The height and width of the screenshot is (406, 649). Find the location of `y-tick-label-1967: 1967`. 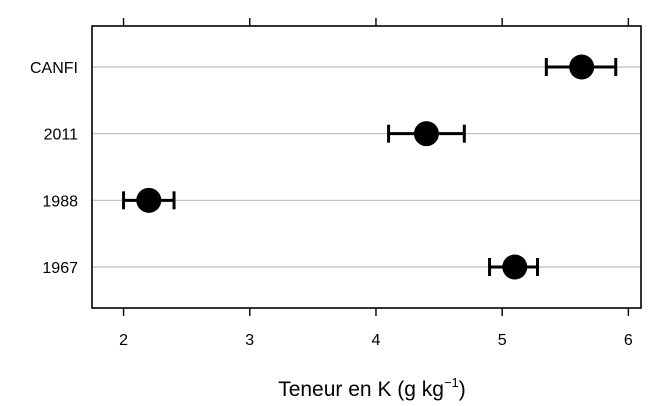

y-tick-label-1967: 1967 is located at coordinates (60, 268).